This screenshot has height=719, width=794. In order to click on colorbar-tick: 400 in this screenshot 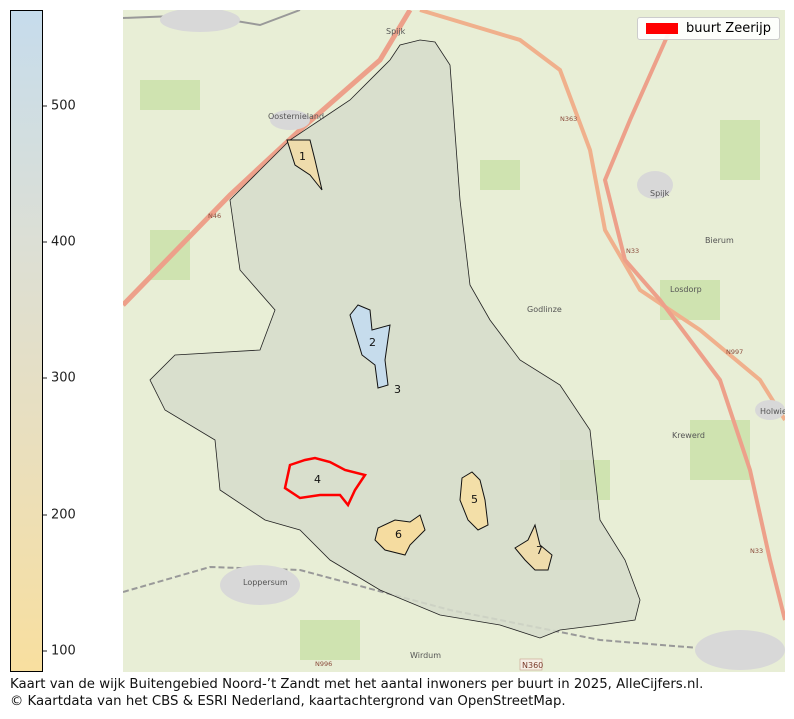, I will do `click(59, 242)`.